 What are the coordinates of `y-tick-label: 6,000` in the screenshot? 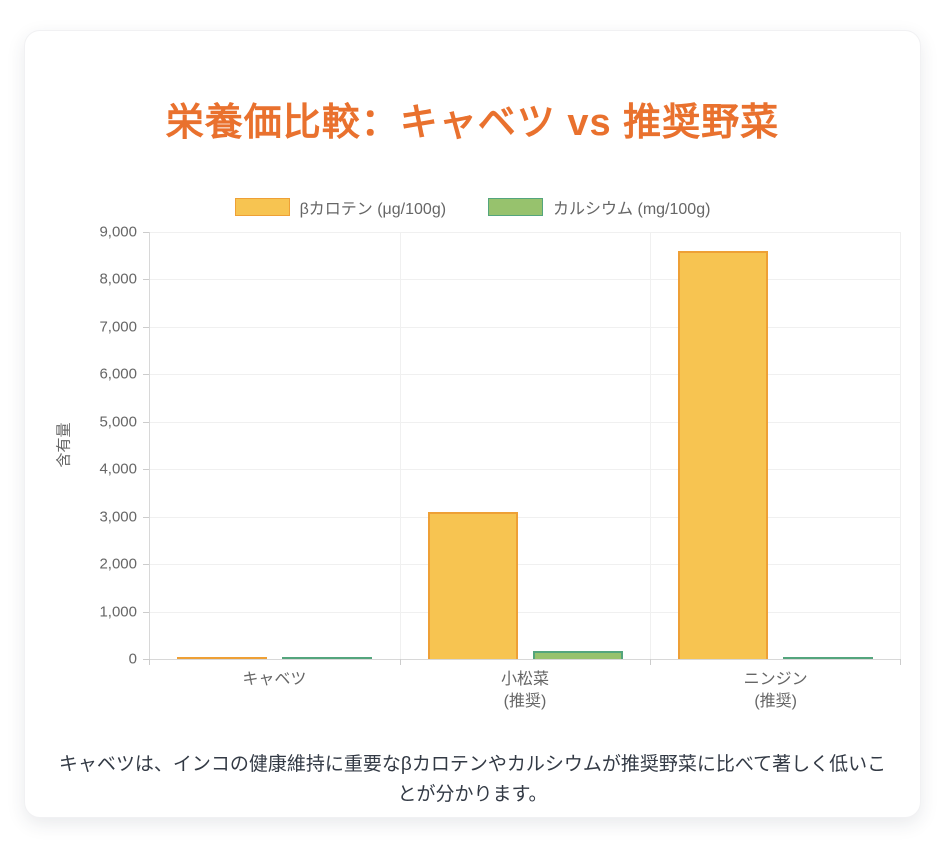 It's located at (118, 374).